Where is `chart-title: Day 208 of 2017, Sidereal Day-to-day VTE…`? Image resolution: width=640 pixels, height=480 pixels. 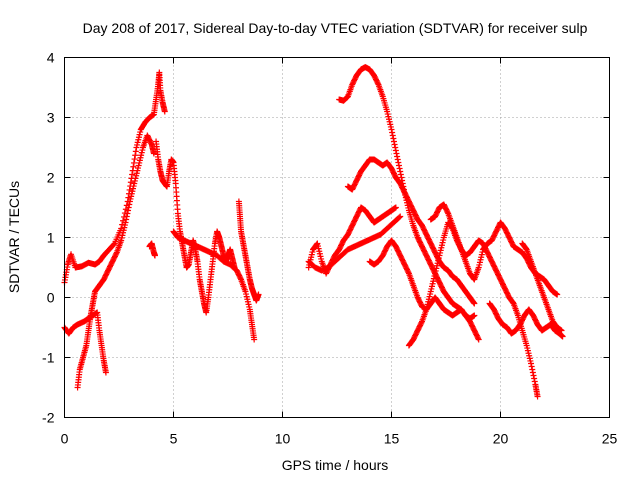 chart-title: Day 208 of 2017, Sidereal Day-to-day VTE… is located at coordinates (335, 28).